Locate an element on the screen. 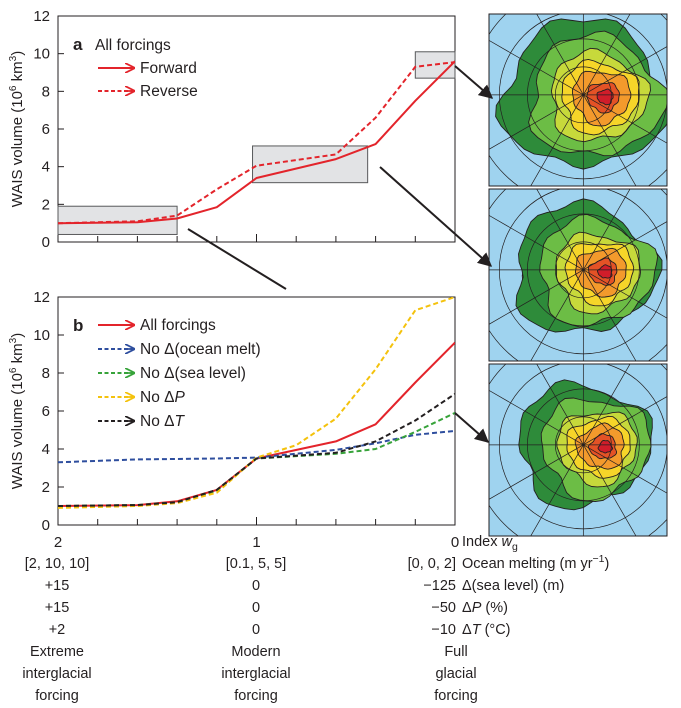  panel-a-y-tick-label: 6 is located at coordinates (46, 129).